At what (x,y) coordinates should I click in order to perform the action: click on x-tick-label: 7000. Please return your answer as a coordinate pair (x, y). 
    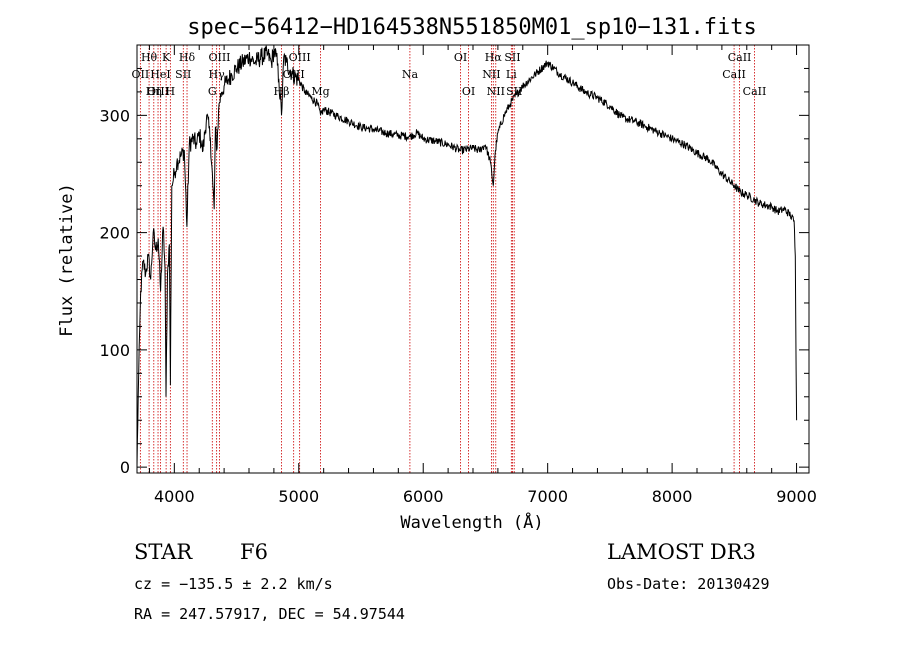
    Looking at the image, I should click on (547, 496).